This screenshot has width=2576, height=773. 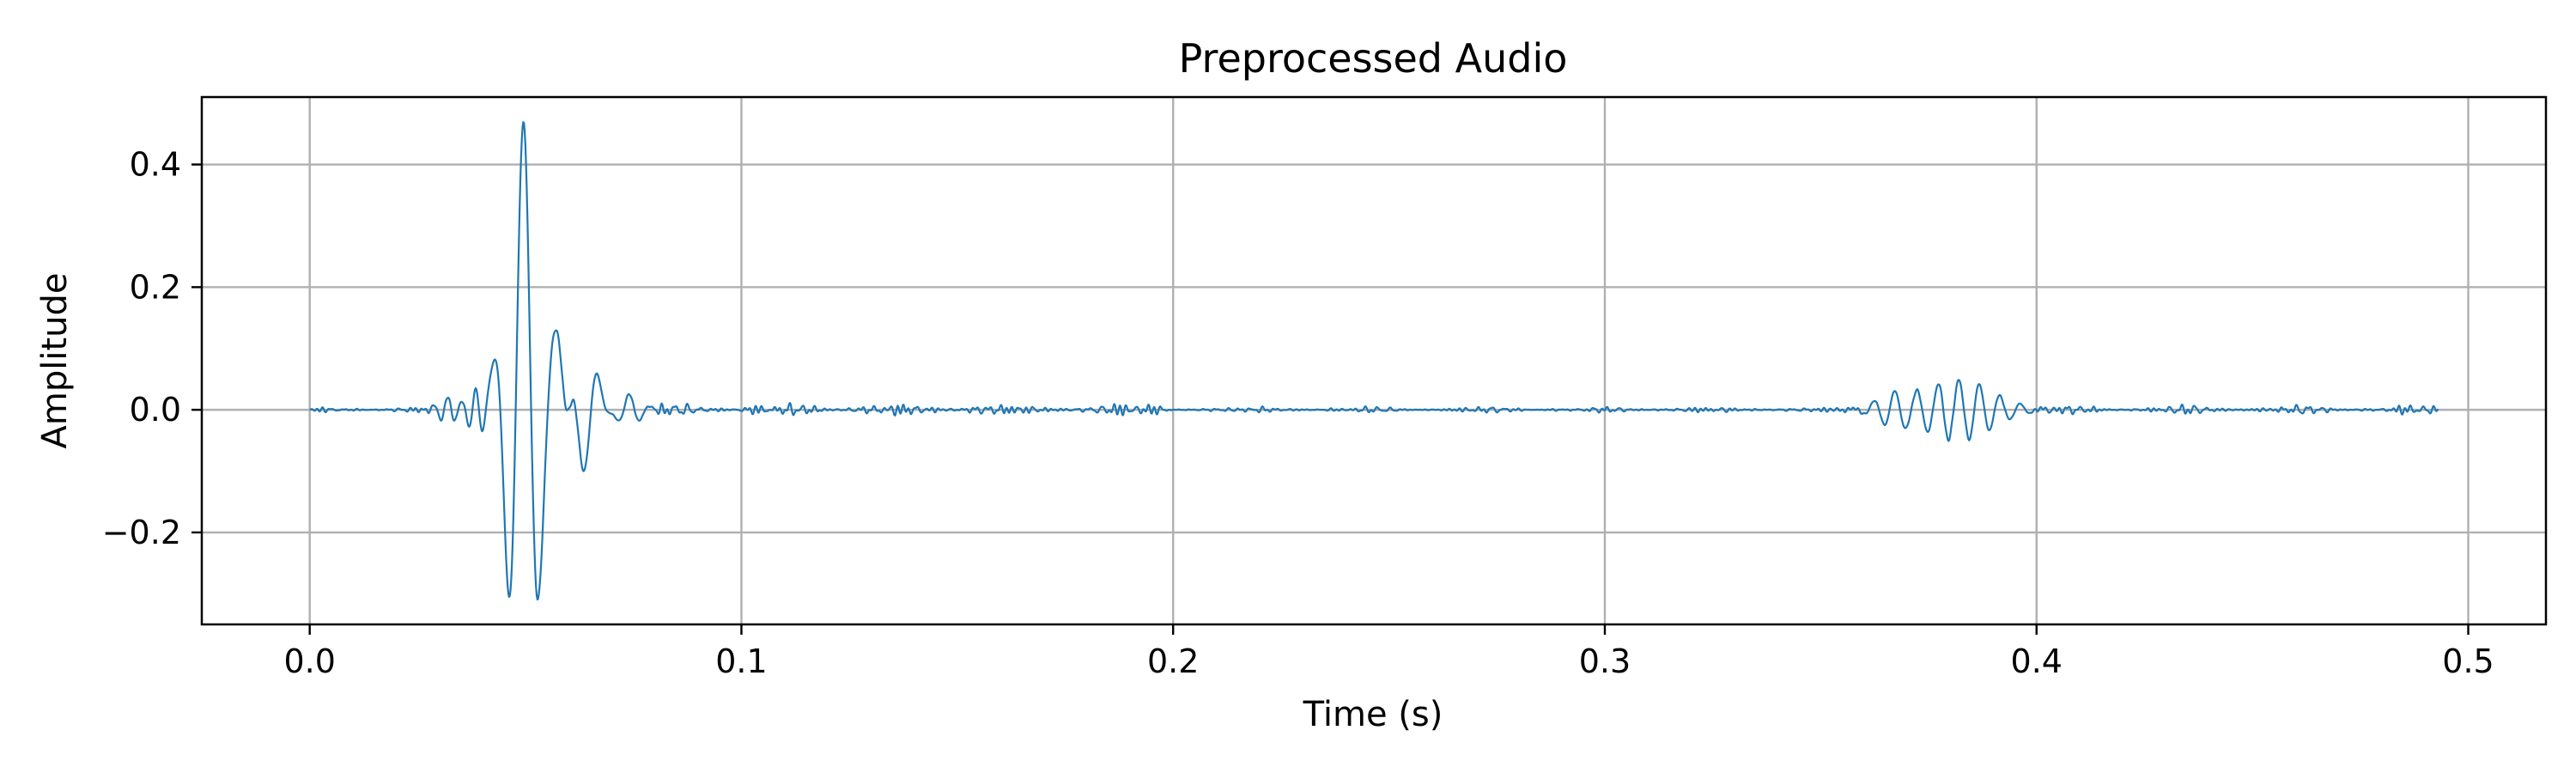 What do you see at coordinates (309, 661) in the screenshot?
I see `x-tick-label: 0.0` at bounding box center [309, 661].